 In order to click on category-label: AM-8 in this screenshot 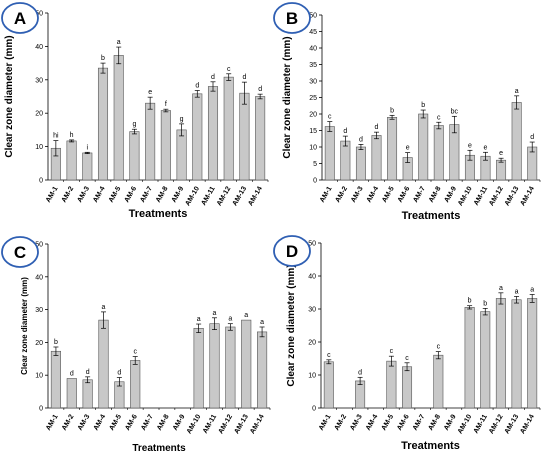, I will do `click(163, 422)`.